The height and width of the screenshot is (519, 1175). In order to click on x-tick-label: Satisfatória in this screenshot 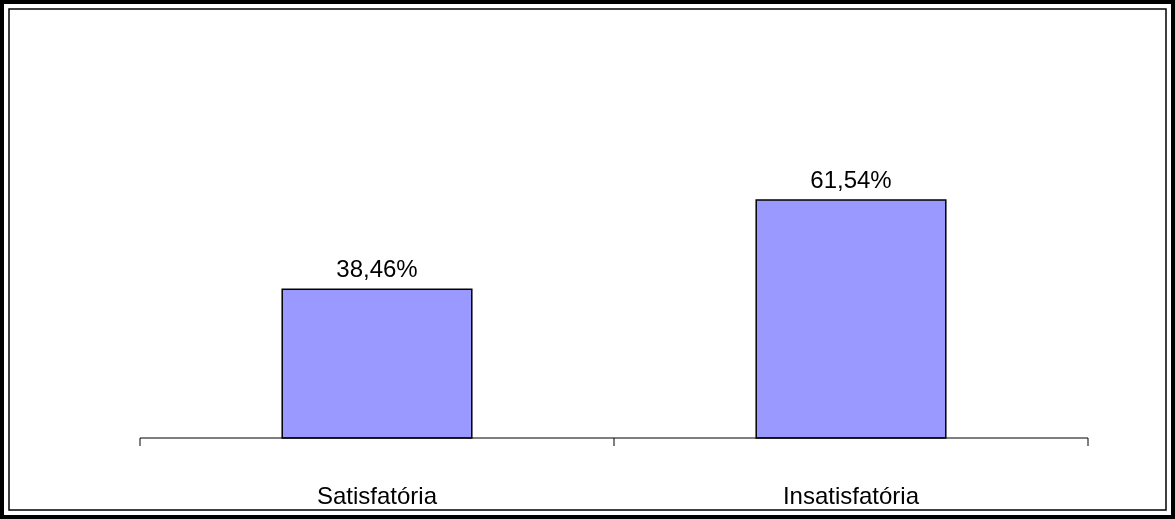, I will do `click(377, 495)`.